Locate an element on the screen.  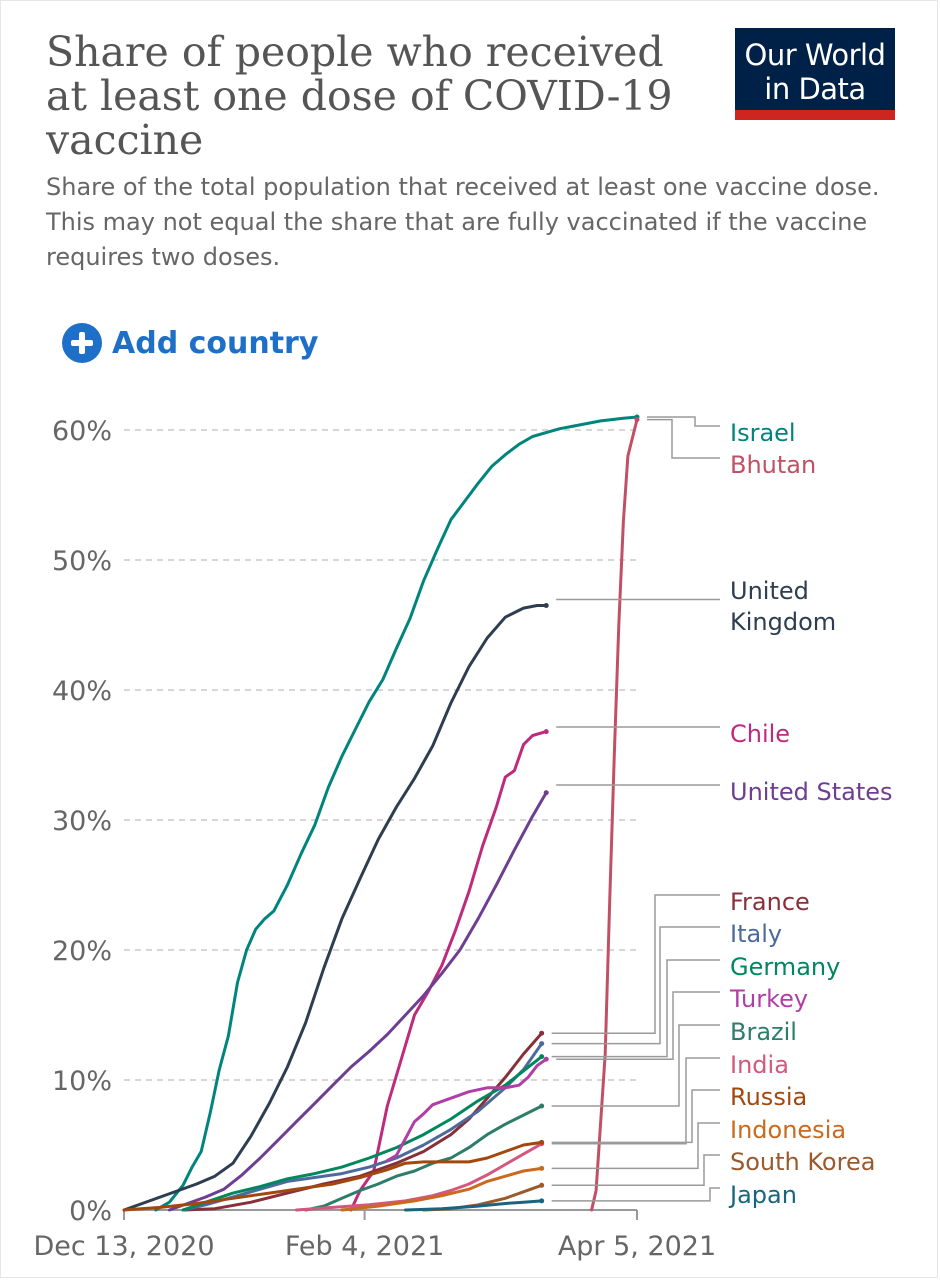
legend-leaders is located at coordinates (635, 809).